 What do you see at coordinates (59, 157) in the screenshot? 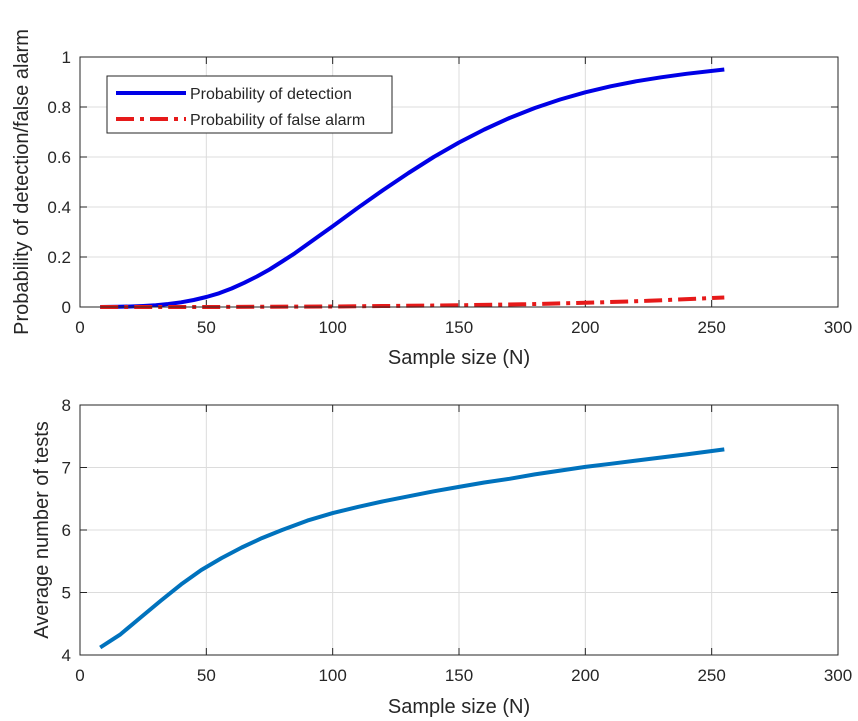
I see `y-tick-label: 0.6` at bounding box center [59, 157].